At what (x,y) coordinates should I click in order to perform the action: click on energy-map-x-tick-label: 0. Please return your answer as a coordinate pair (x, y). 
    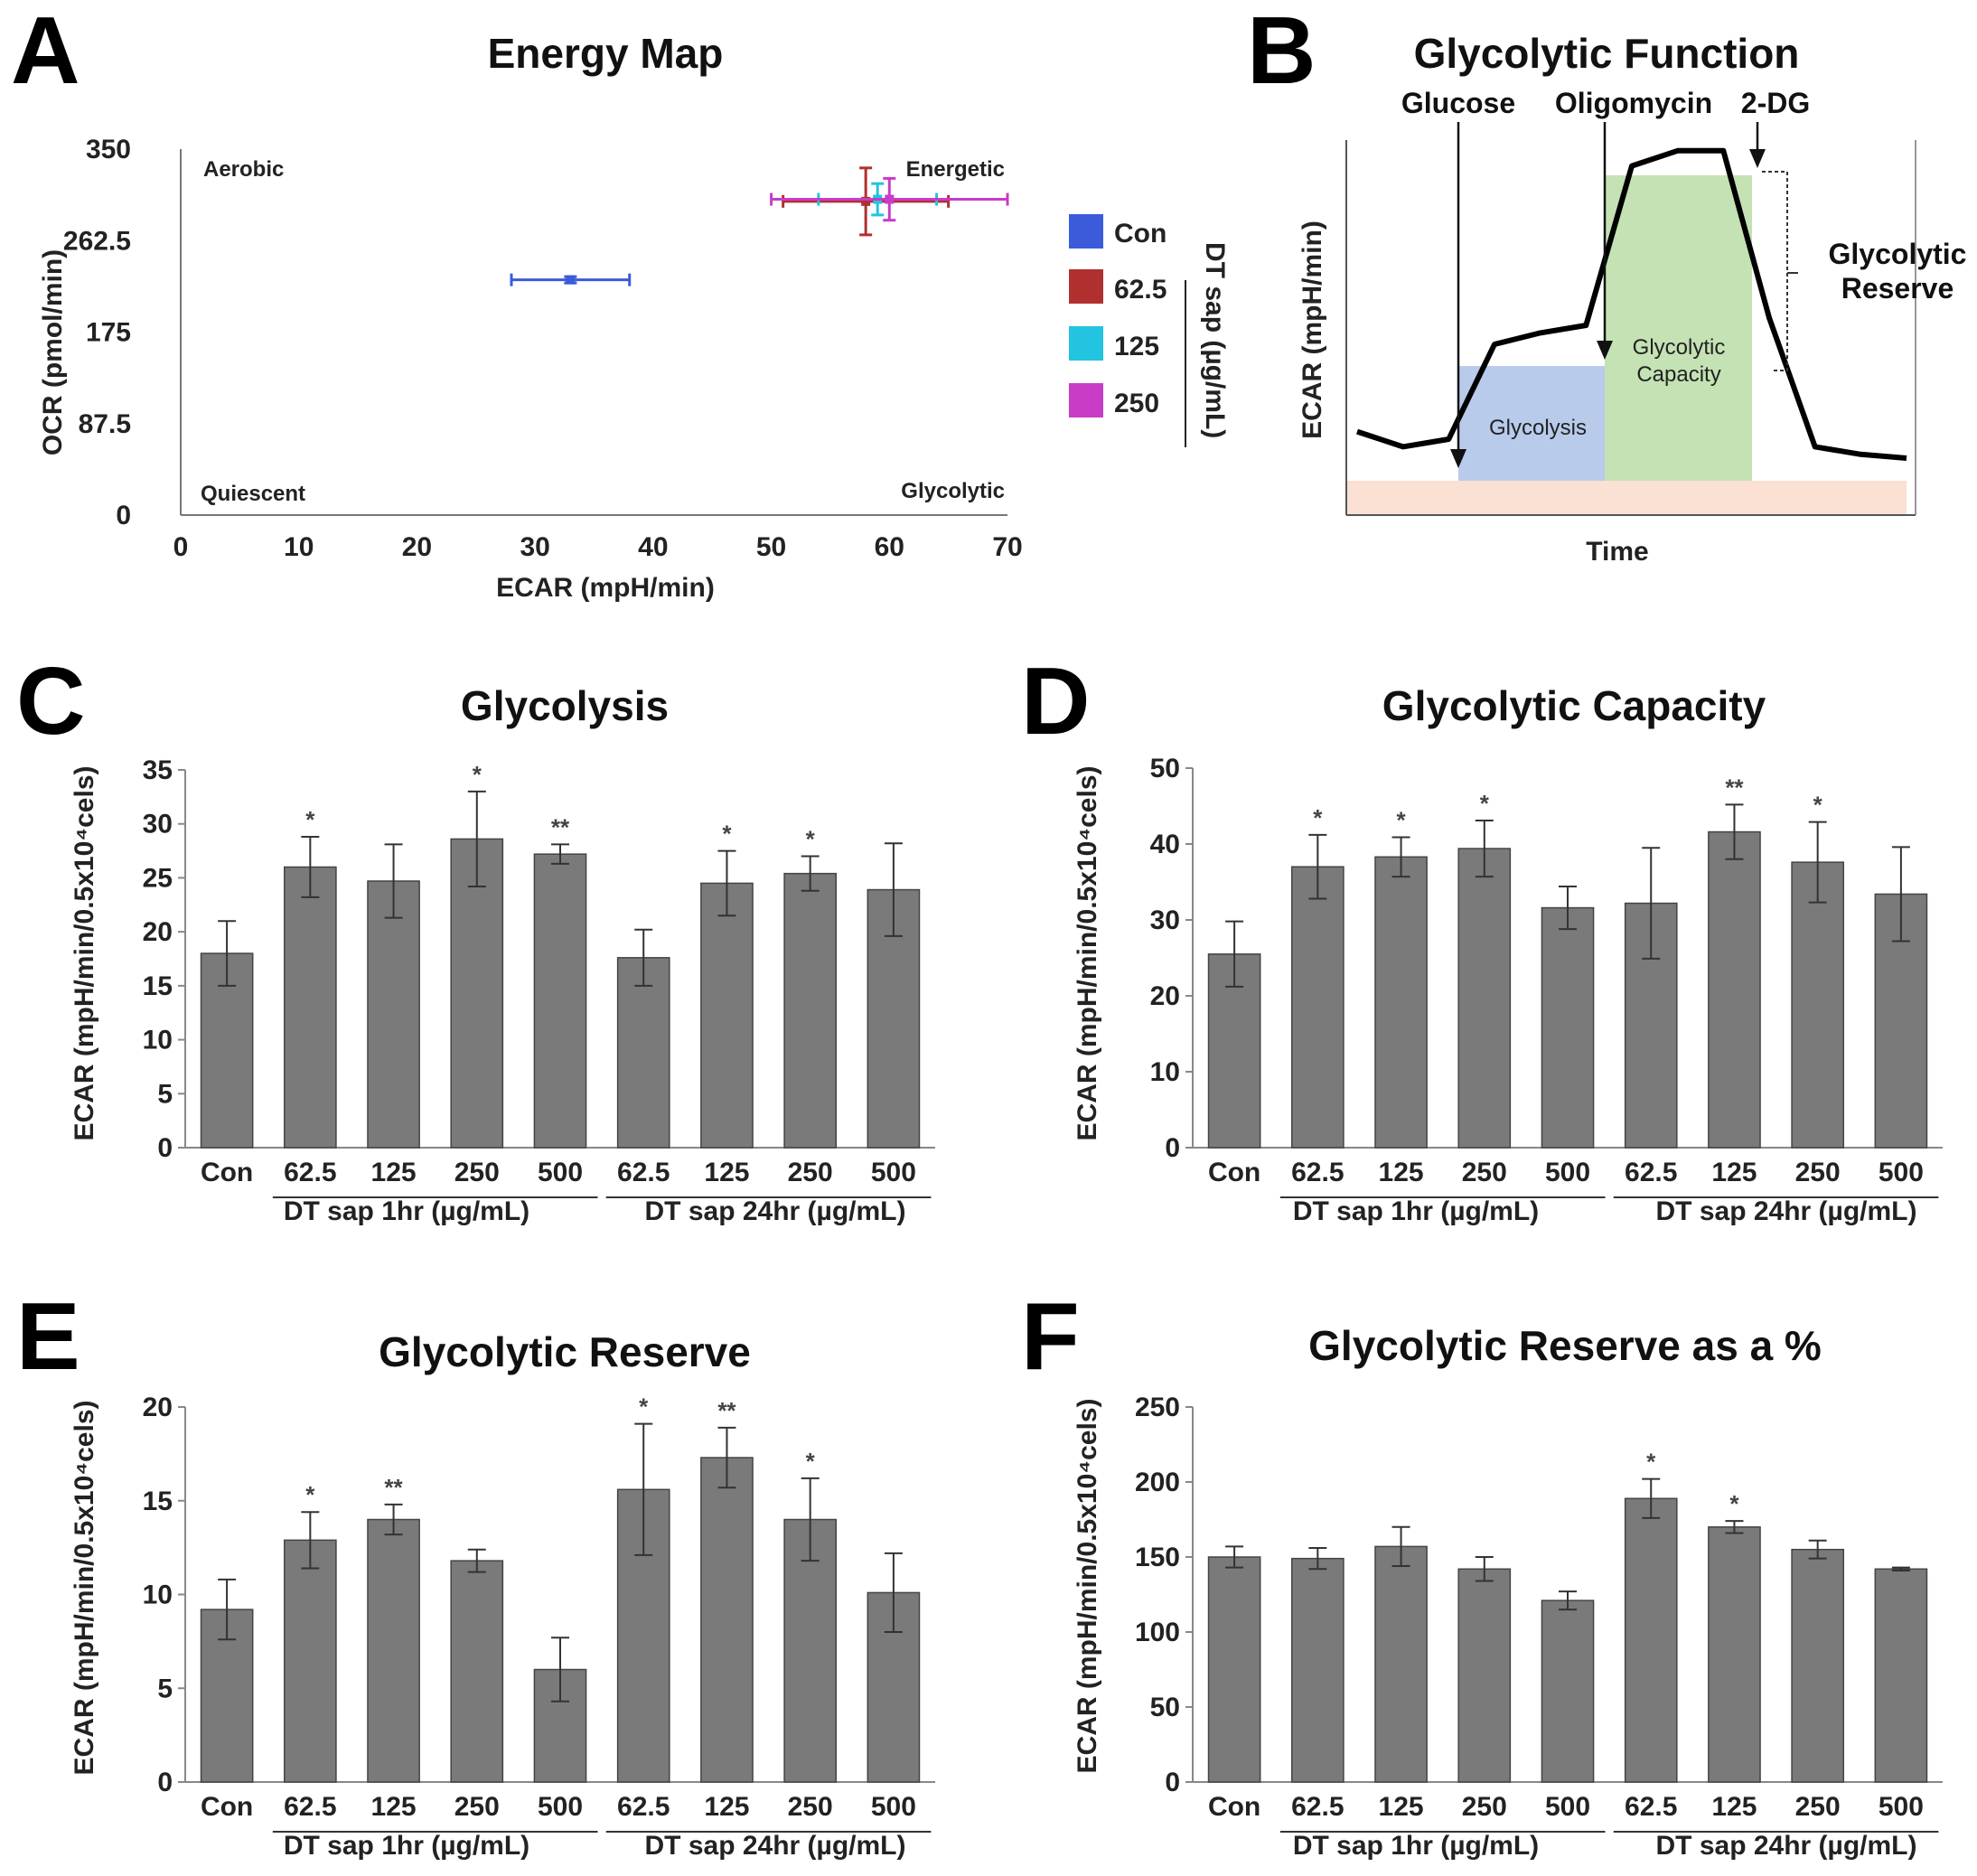
    Looking at the image, I should click on (181, 547).